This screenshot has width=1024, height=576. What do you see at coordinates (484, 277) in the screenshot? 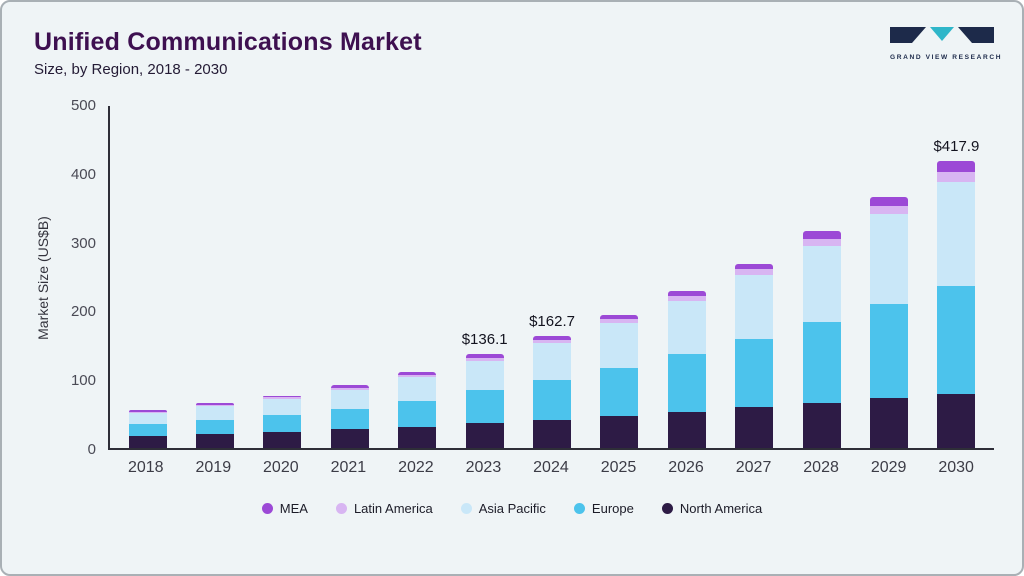
I see `bar-column-2023: $136.1` at bounding box center [484, 277].